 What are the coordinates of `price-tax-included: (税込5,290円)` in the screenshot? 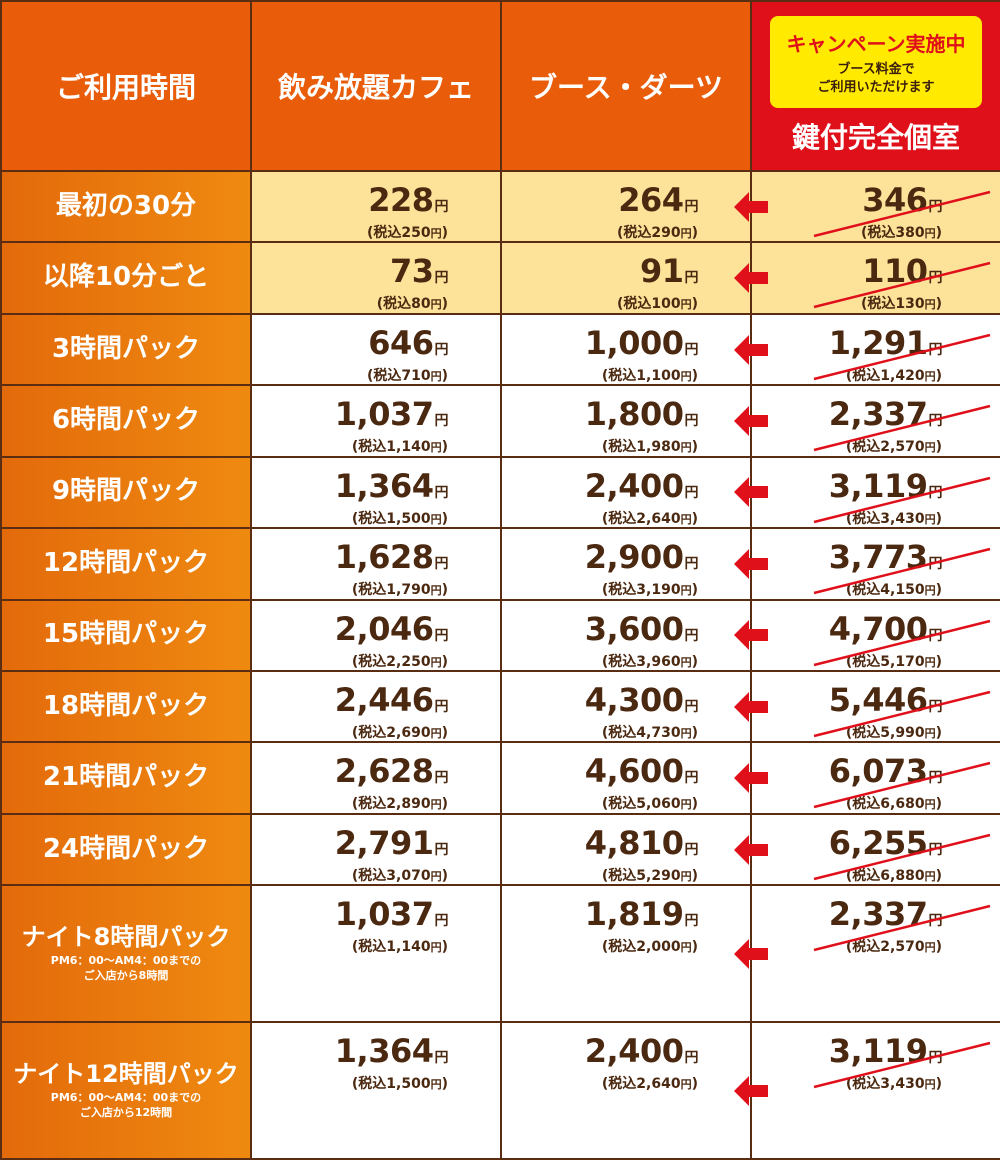 It's located at (641, 876).